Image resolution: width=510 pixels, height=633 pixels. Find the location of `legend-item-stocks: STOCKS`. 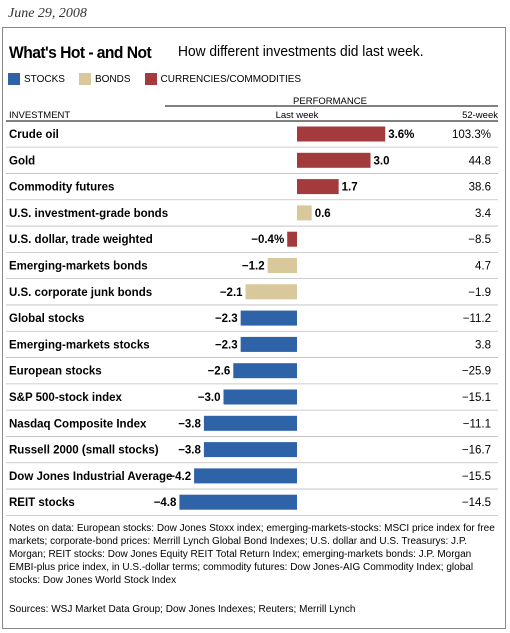

legend-item-stocks: STOCKS is located at coordinates (36, 79).